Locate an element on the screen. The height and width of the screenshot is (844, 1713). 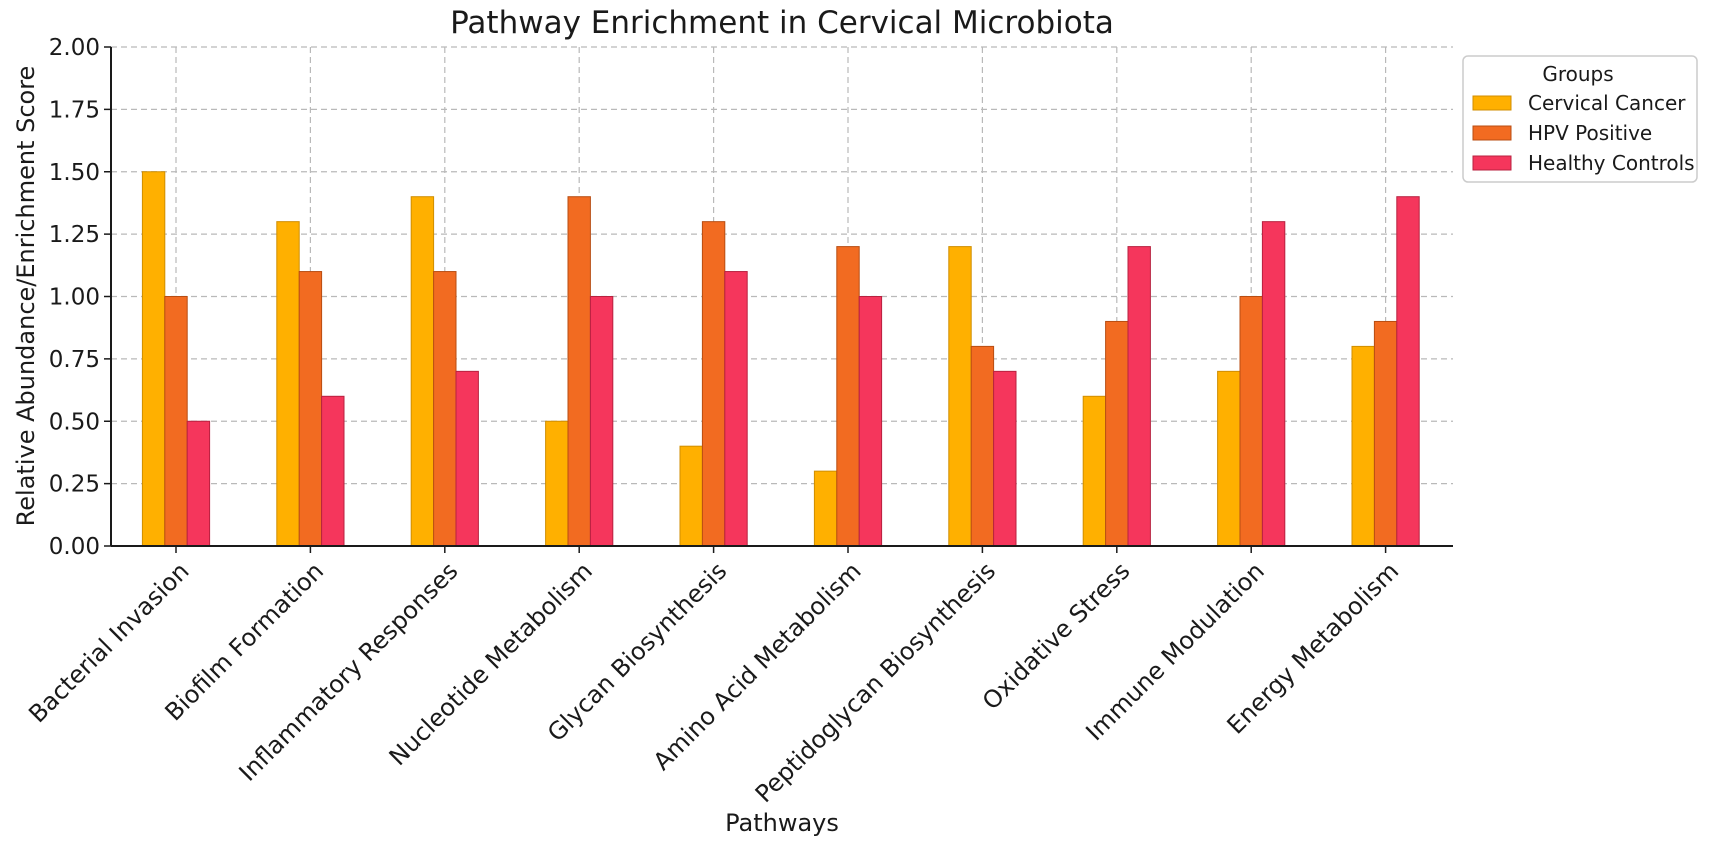
x-tick-label: Peptidoglycan Biosynthesis is located at coordinates (875, 682).